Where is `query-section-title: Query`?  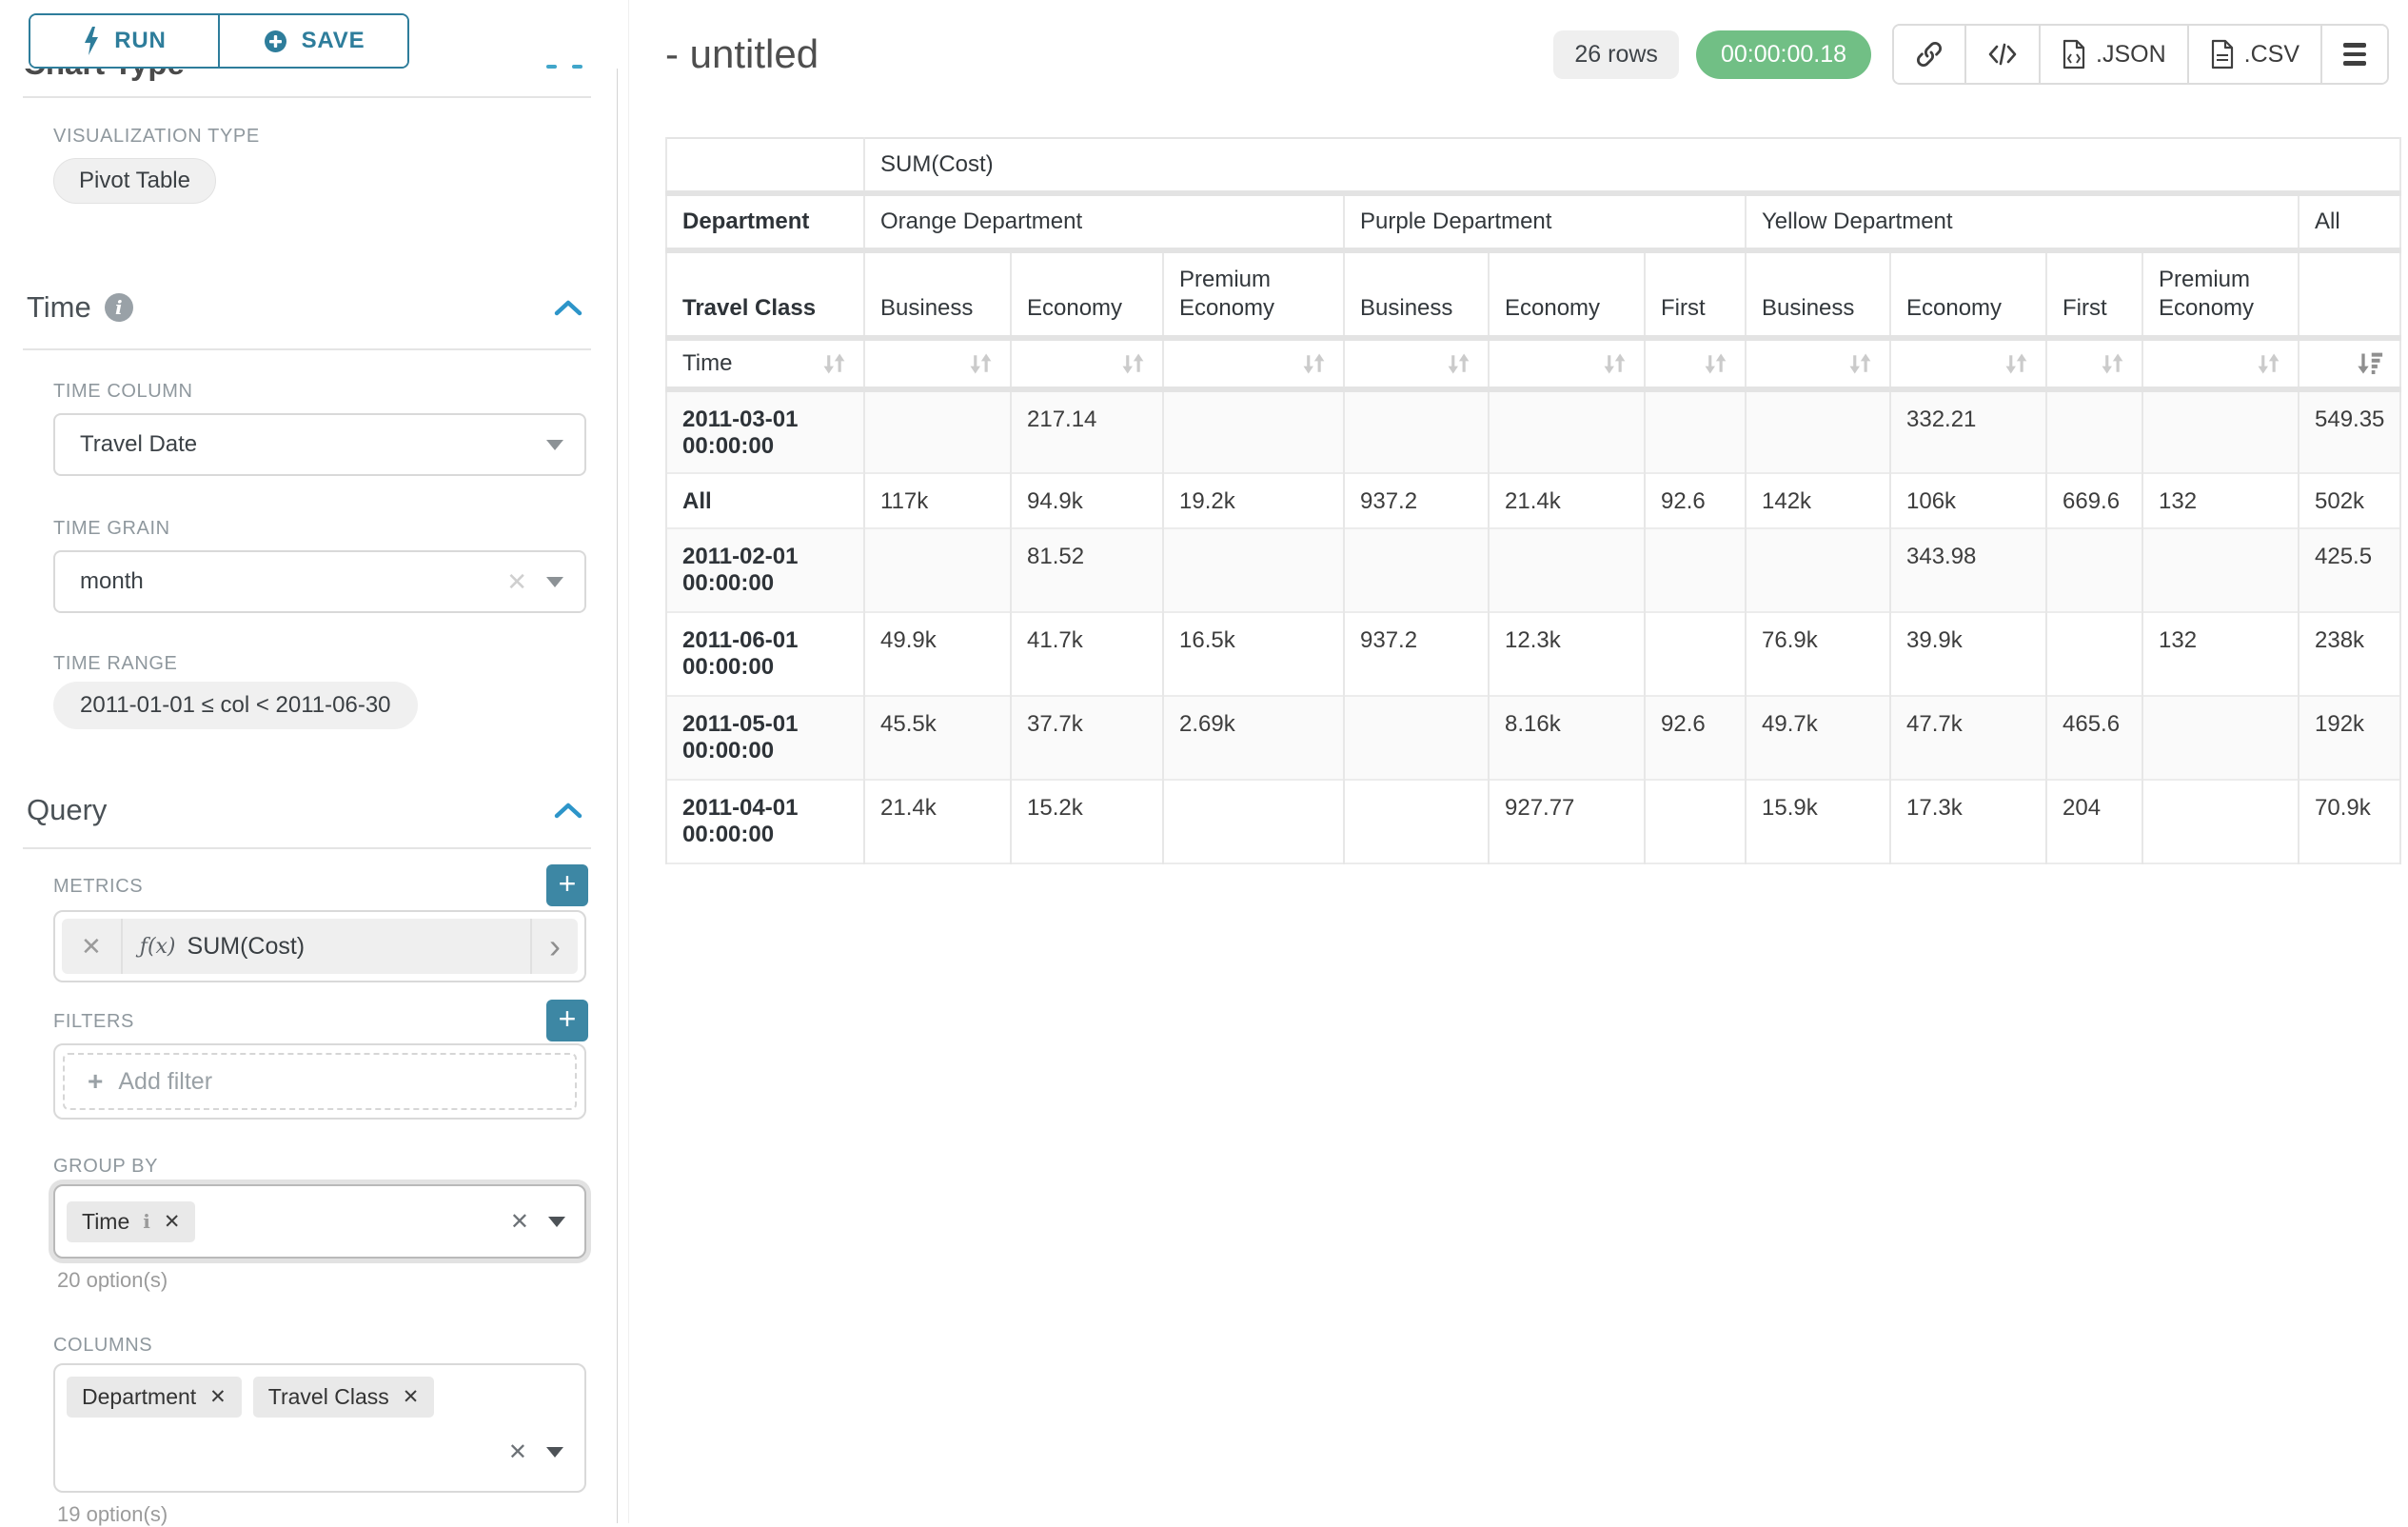 query-section-title: Query is located at coordinates (67, 809).